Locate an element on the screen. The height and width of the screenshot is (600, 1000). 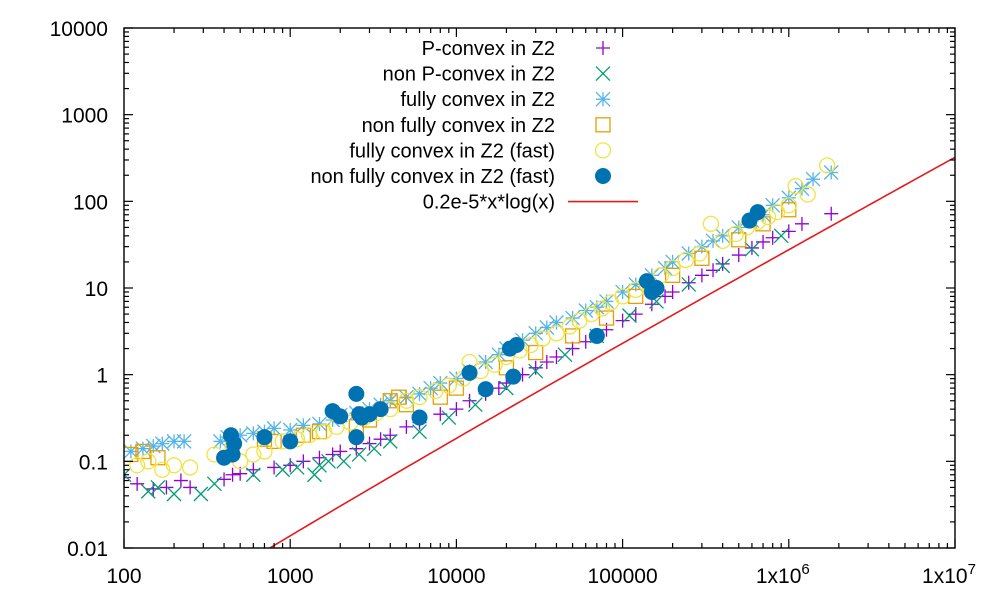
legend-label: 0.2e-5*x*log(x) is located at coordinates (489, 203).